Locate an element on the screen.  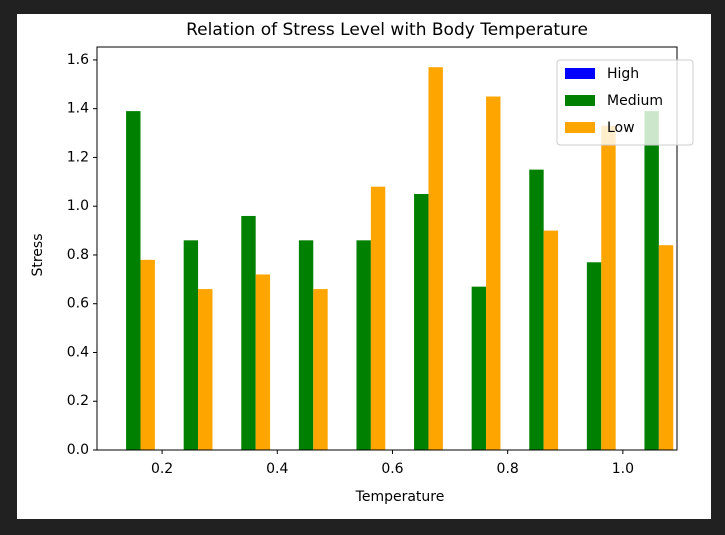
y-axis-label: Stress is located at coordinates (38, 254).